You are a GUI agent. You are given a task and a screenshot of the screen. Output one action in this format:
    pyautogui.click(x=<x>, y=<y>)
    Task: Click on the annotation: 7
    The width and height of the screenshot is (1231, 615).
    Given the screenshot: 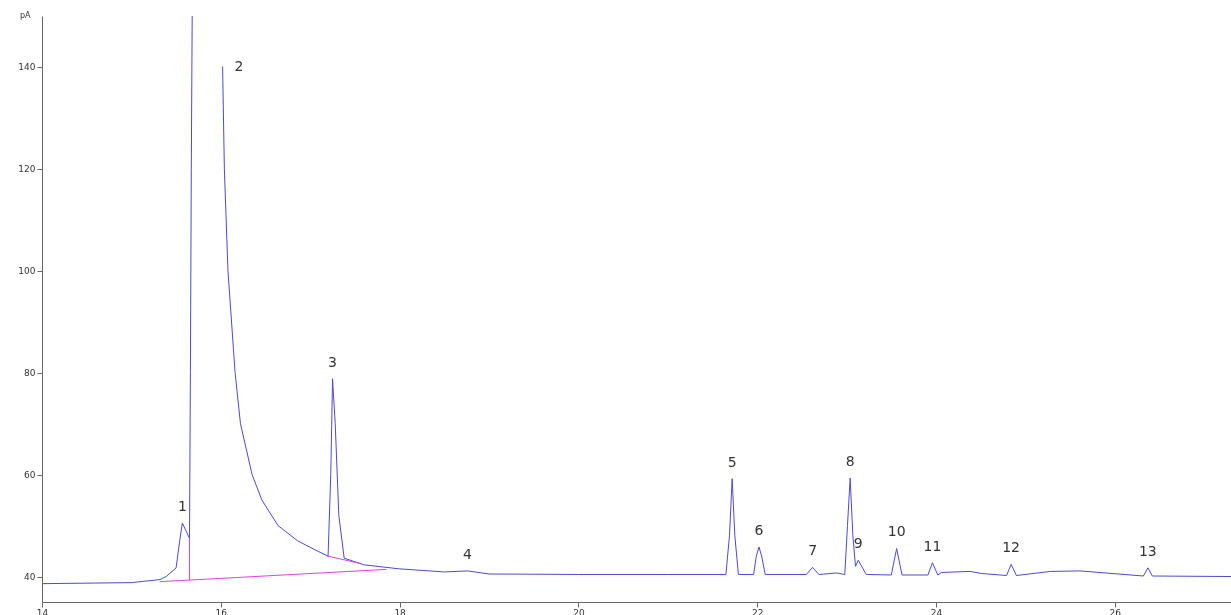 What is the action you would take?
    pyautogui.click(x=813, y=550)
    